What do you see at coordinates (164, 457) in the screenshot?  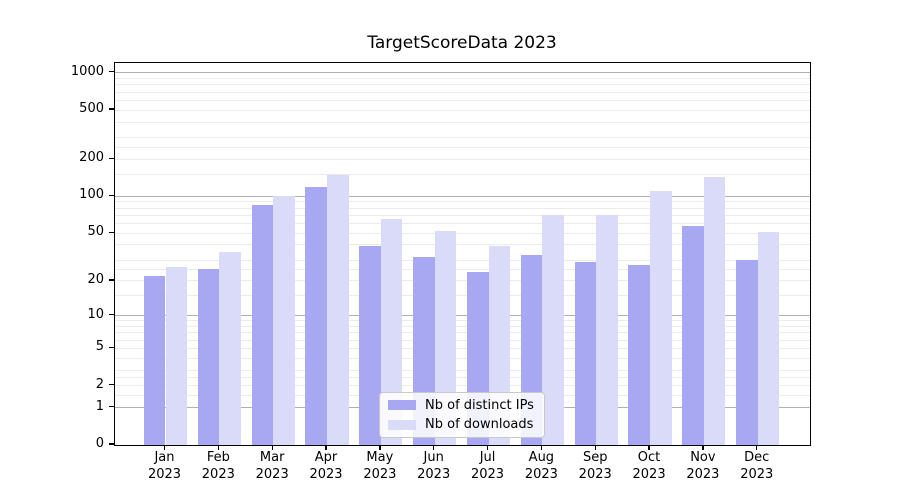 I see `x-tick-month: Jan` at bounding box center [164, 457].